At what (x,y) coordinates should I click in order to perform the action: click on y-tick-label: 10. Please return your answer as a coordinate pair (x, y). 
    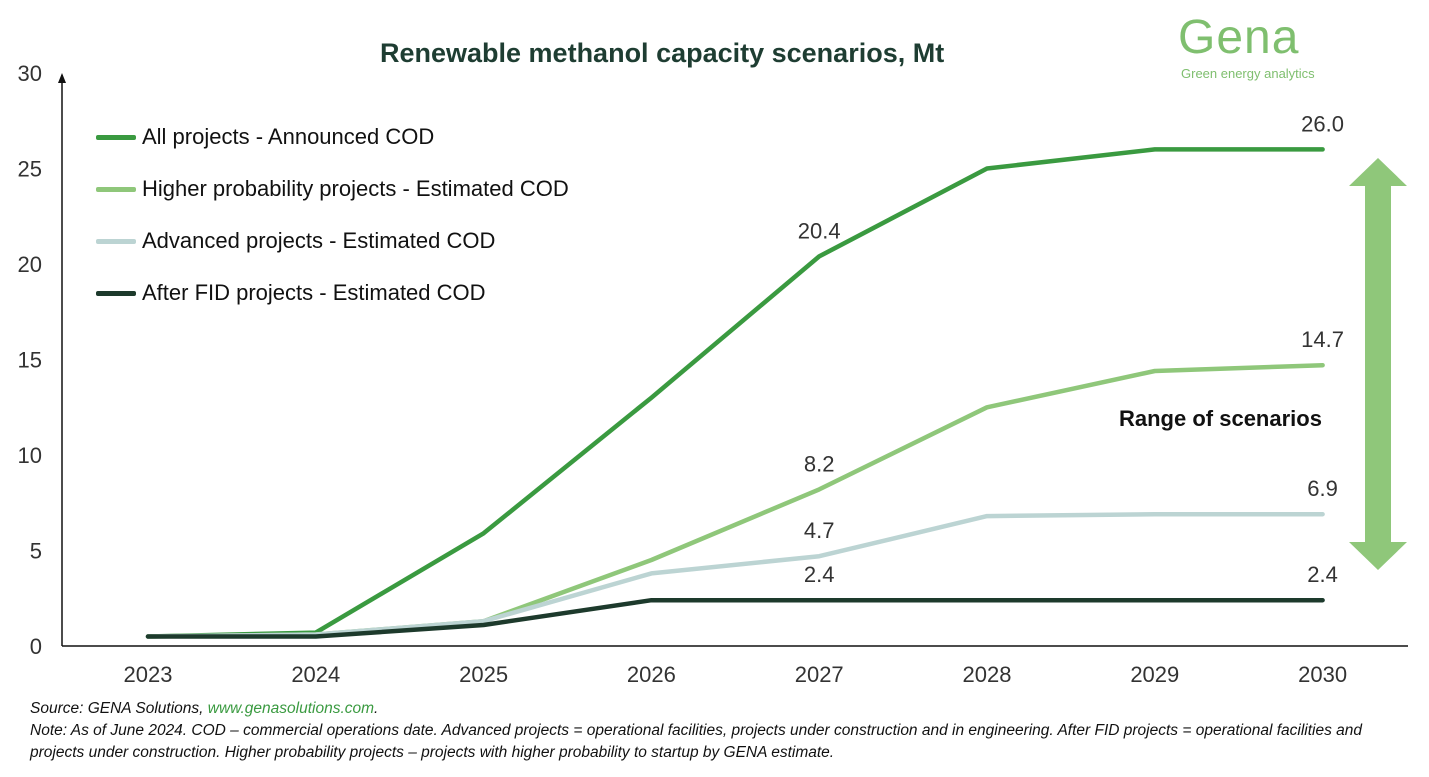
    Looking at the image, I should click on (30, 455).